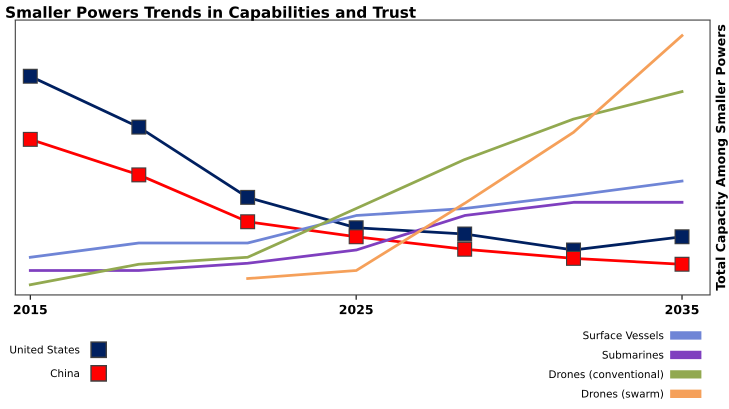 This screenshot has height=409, width=729. I want to click on legend-label: Drones (conventional), so click(606, 375).